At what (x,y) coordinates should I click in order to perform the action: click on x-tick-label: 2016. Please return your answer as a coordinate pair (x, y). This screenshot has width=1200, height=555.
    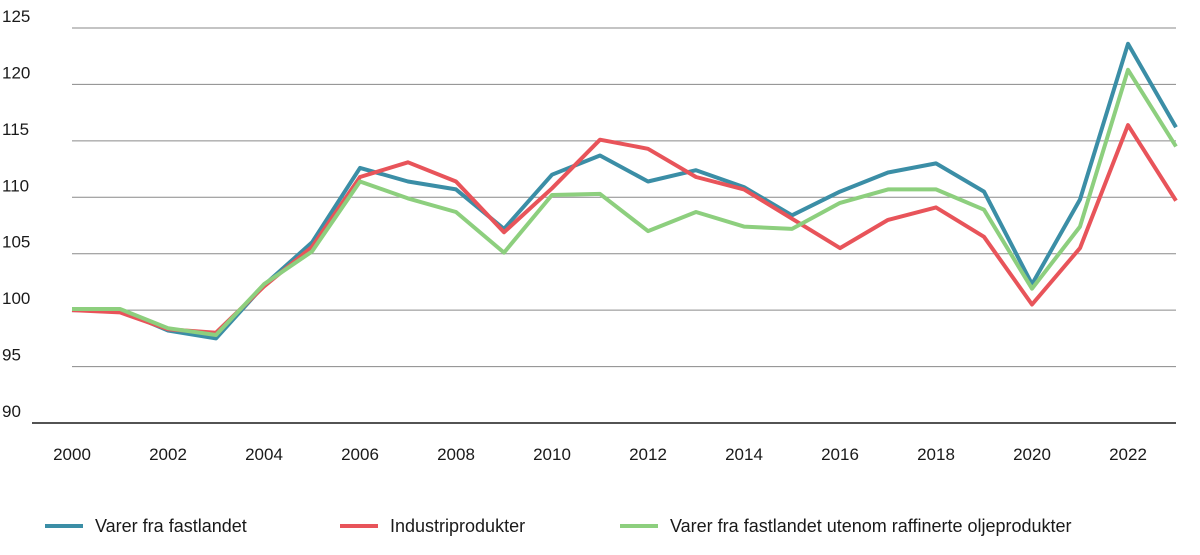
    Looking at the image, I should click on (840, 454).